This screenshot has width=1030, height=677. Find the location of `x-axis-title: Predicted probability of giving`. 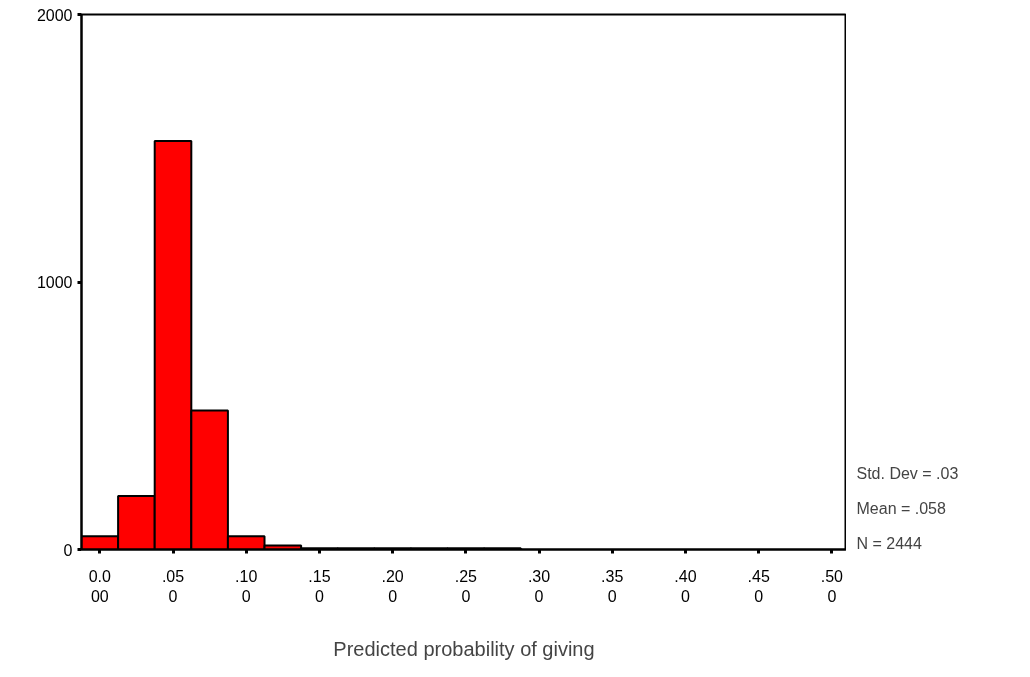

x-axis-title: Predicted probability of giving is located at coordinates (464, 648).